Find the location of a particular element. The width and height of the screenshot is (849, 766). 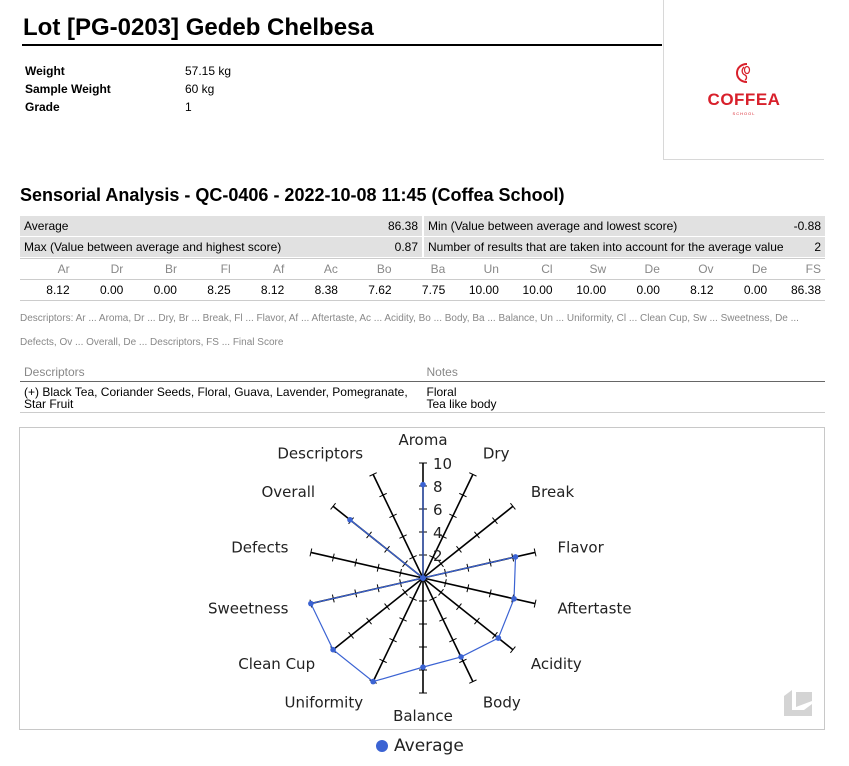

meta-row-grade: Grade 1 is located at coordinates (128, 107).